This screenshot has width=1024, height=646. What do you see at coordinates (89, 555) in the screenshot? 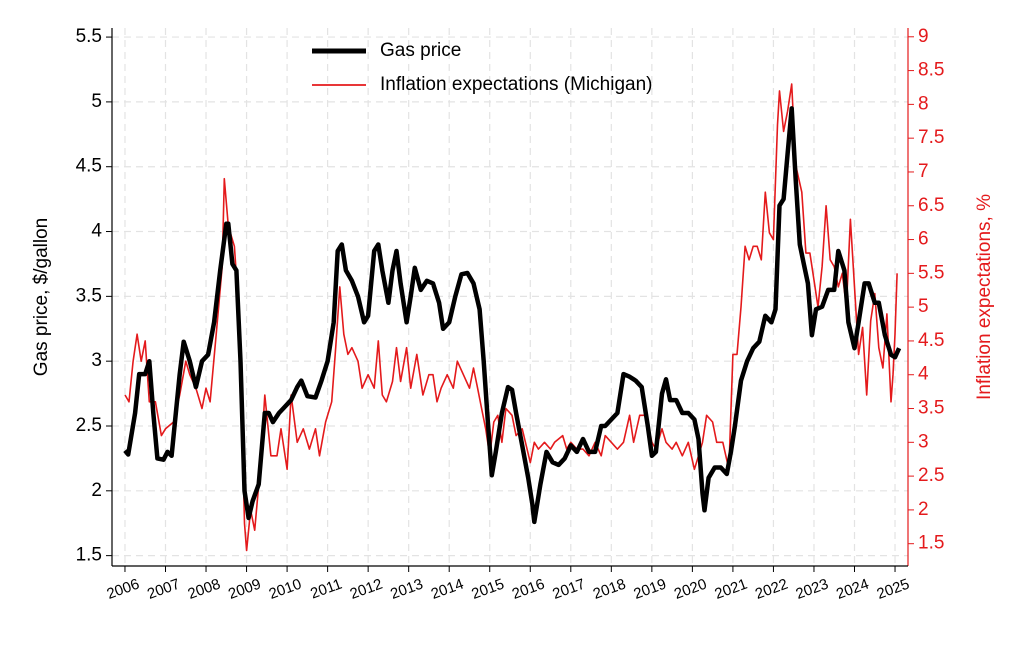
I see `y-tick-label: 1.5` at bounding box center [89, 555].